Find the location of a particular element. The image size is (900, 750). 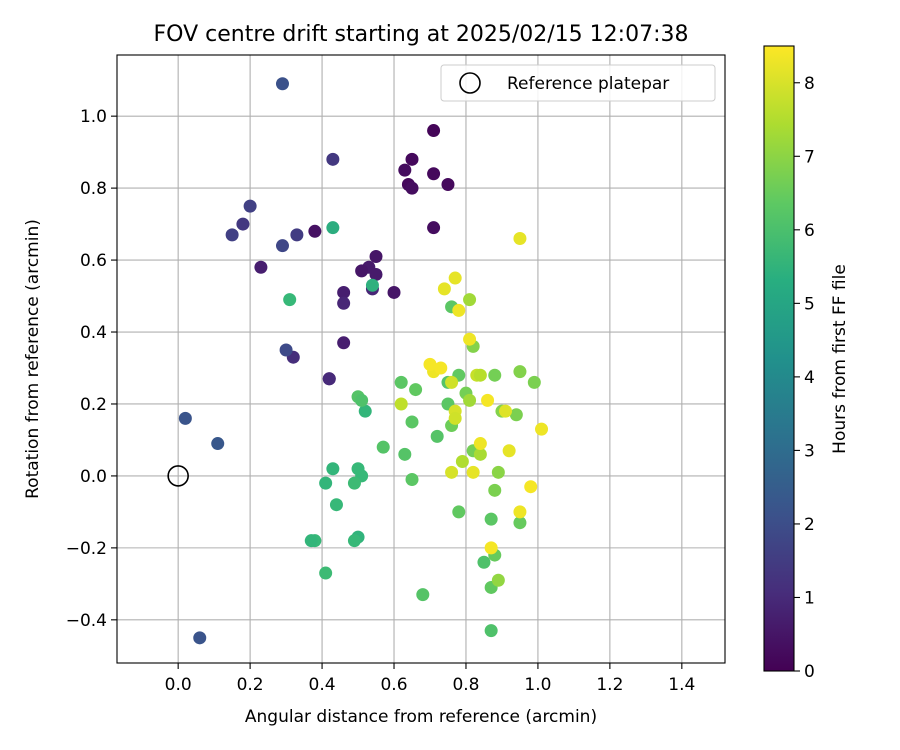

colorbar-tick-label: 1 is located at coordinates (809, 598).